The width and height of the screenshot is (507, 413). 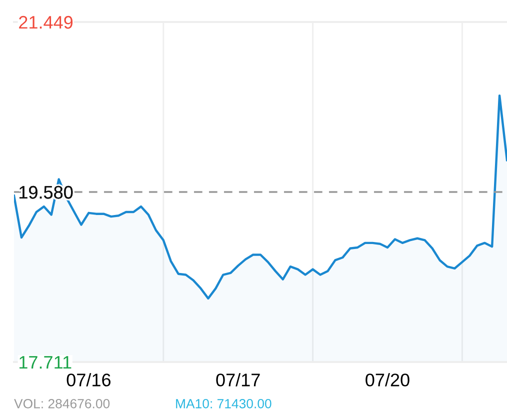 I want to click on y-tick-label: 17.711, so click(x=46, y=362).